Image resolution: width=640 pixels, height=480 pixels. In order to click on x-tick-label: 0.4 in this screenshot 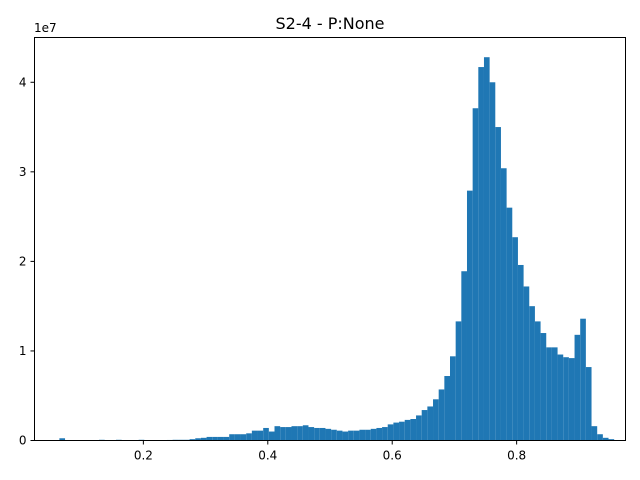, I will do `click(267, 456)`.